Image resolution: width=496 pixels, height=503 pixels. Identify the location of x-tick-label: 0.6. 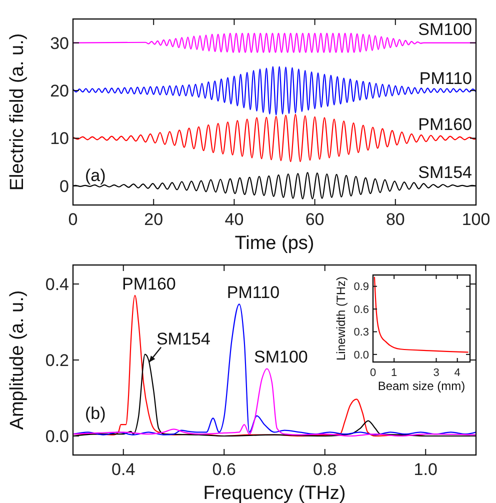
(224, 469).